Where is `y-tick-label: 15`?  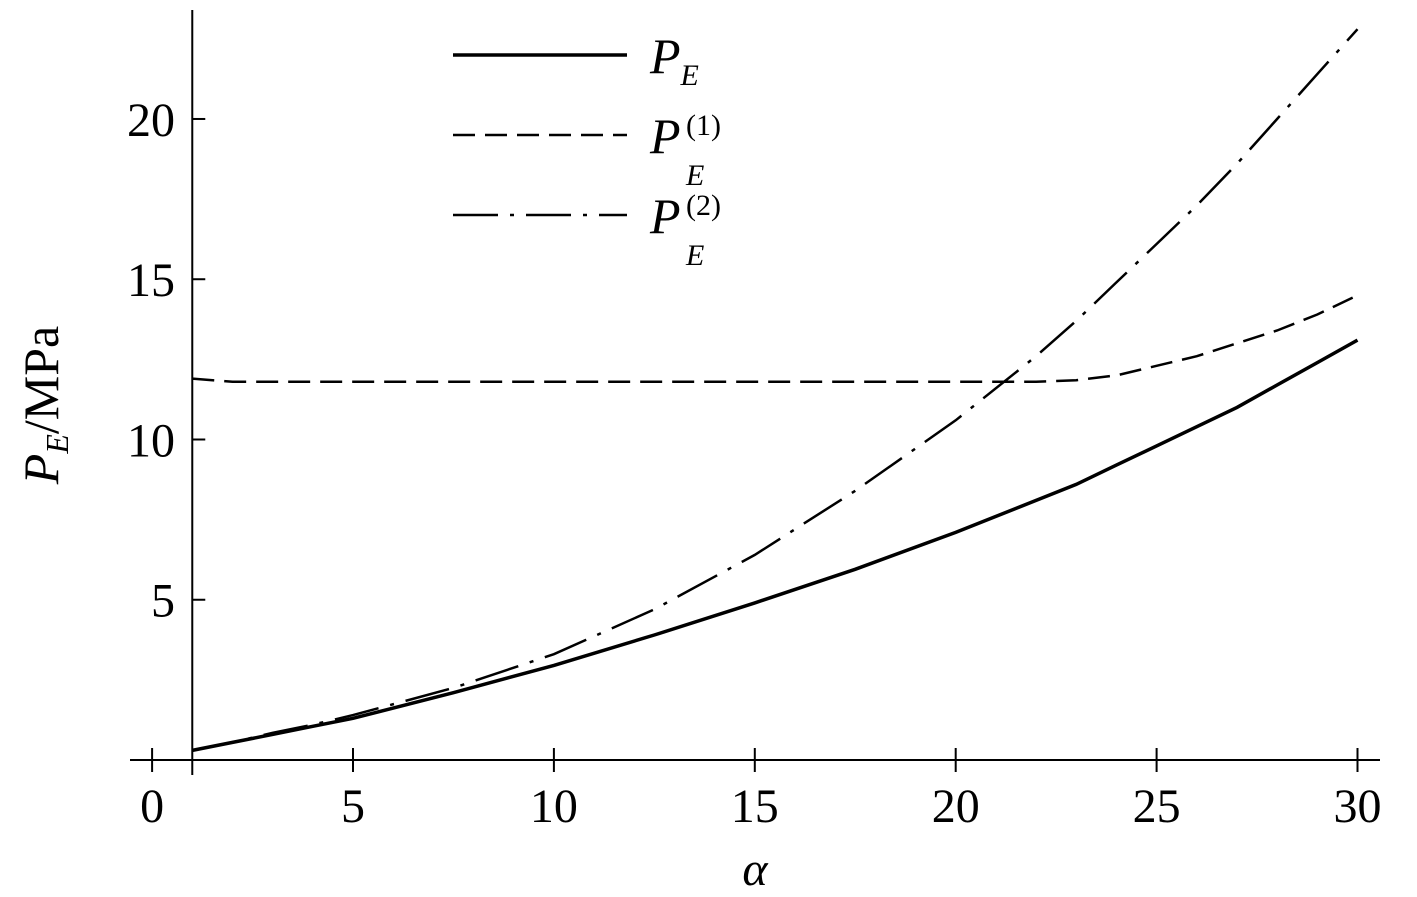
y-tick-label: 15 is located at coordinates (151, 280).